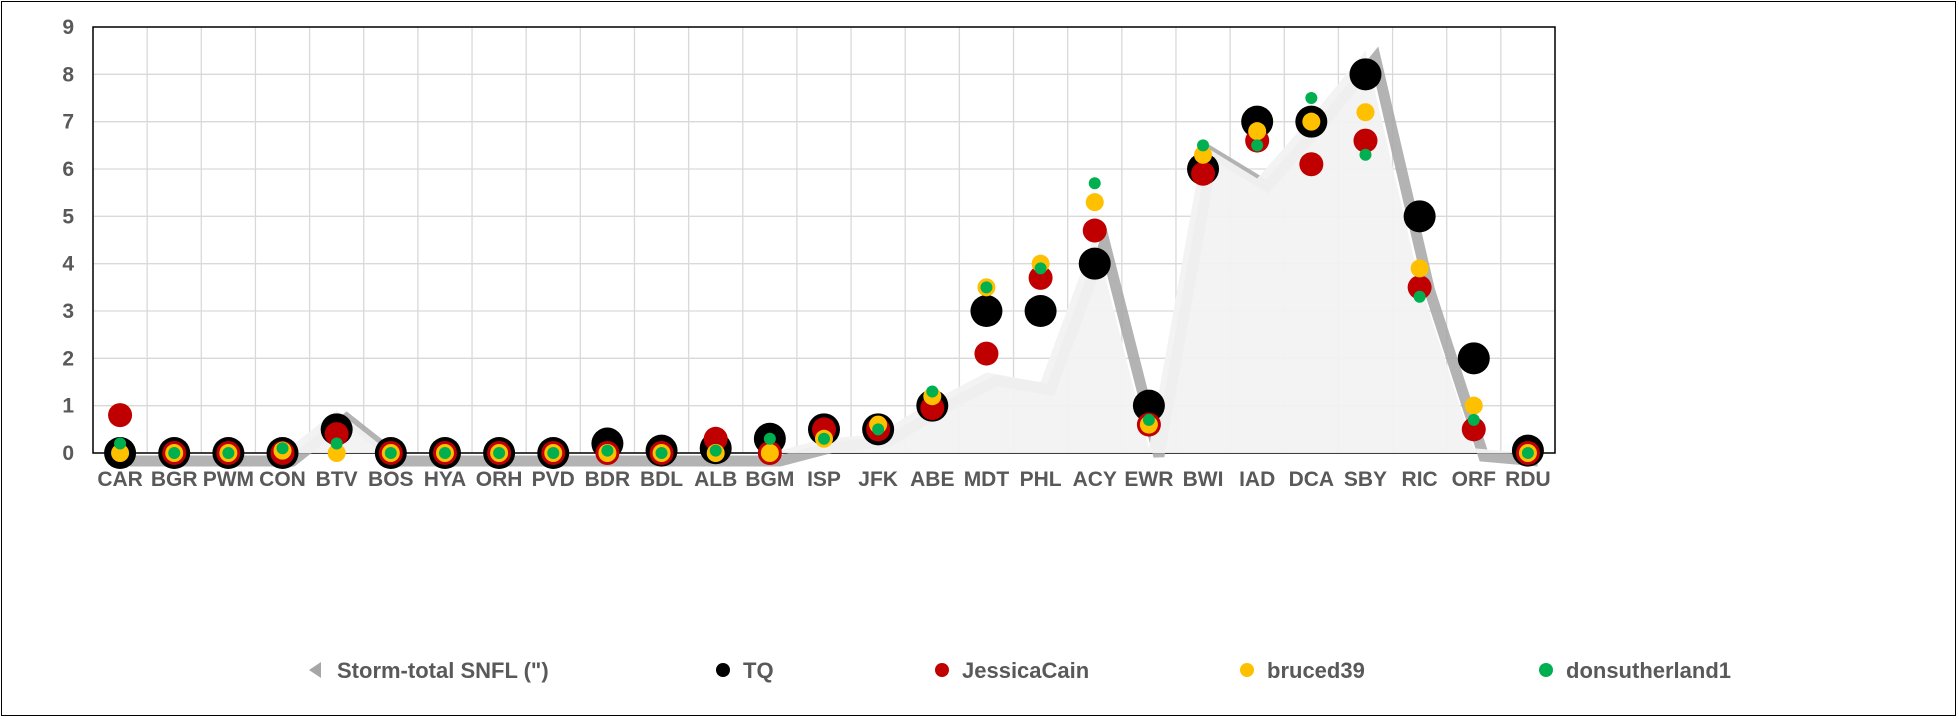 The width and height of the screenshot is (1959, 719). I want to click on x-tick-label: MDT, so click(987, 479).